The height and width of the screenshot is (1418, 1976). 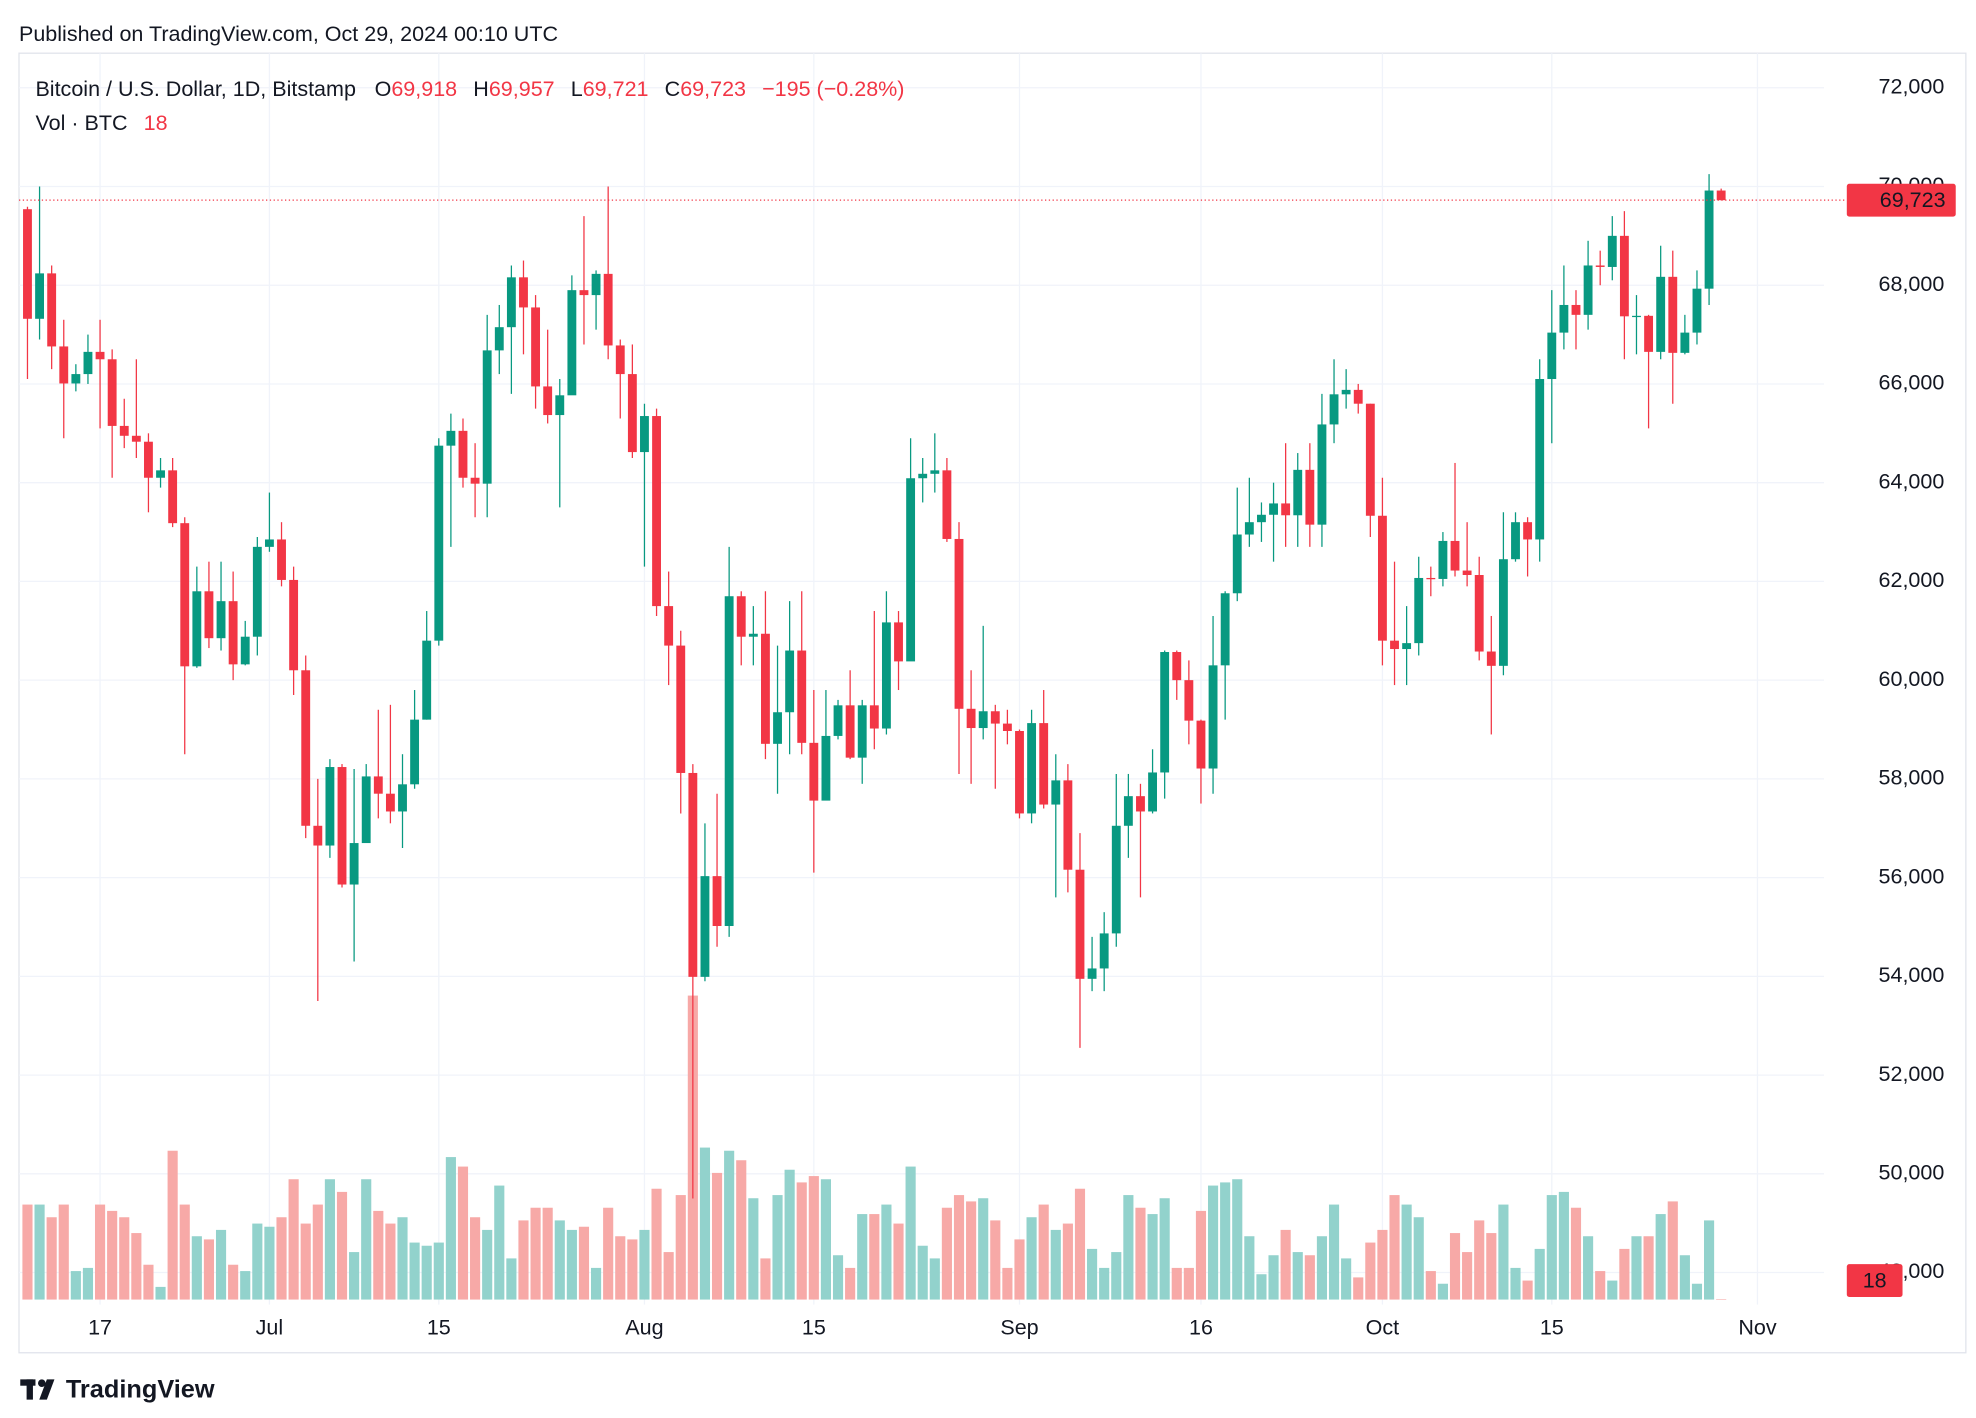 What do you see at coordinates (1757, 1327) in the screenshot?
I see `x-tick-label: Nov` at bounding box center [1757, 1327].